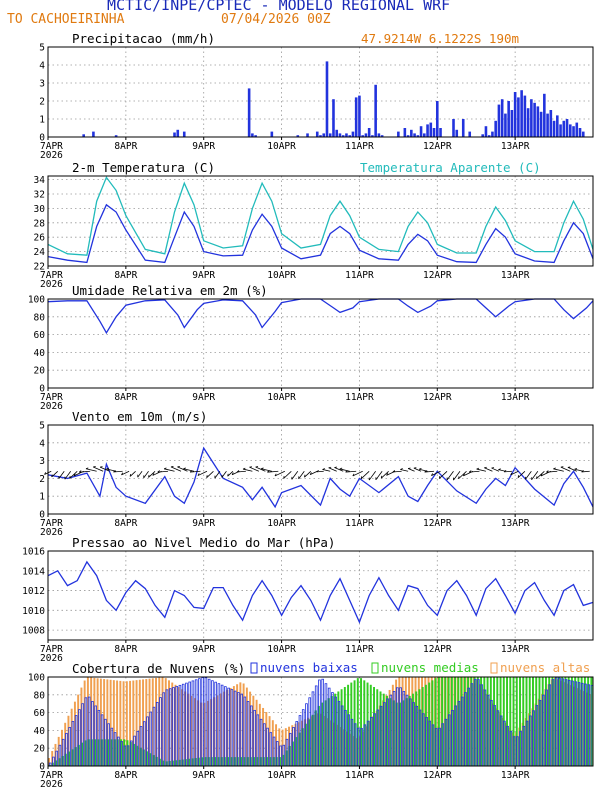 The height and width of the screenshot is (792, 612). Describe the element at coordinates (143, 38) in the screenshot. I see `panel-title: Precipitacao (mm/h)` at that location.